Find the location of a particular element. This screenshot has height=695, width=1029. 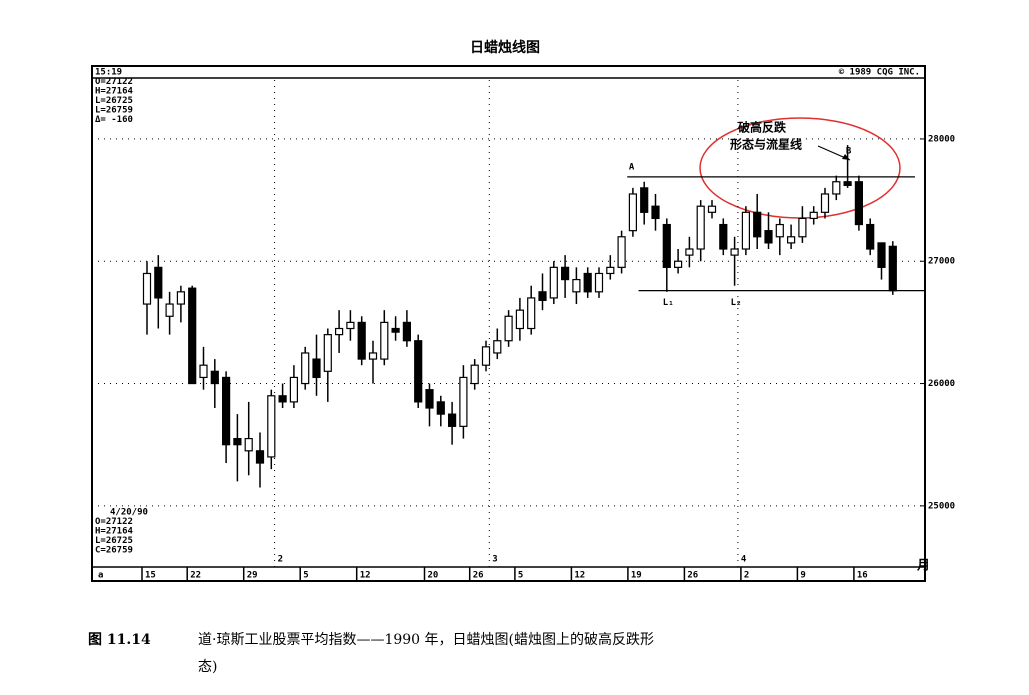

axis-corner-label: a is located at coordinates (100, 576).